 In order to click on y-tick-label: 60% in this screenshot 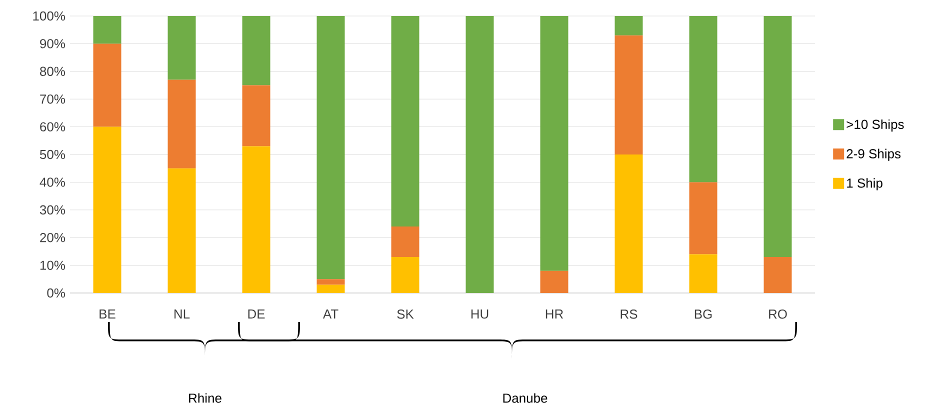, I will do `click(53, 127)`.